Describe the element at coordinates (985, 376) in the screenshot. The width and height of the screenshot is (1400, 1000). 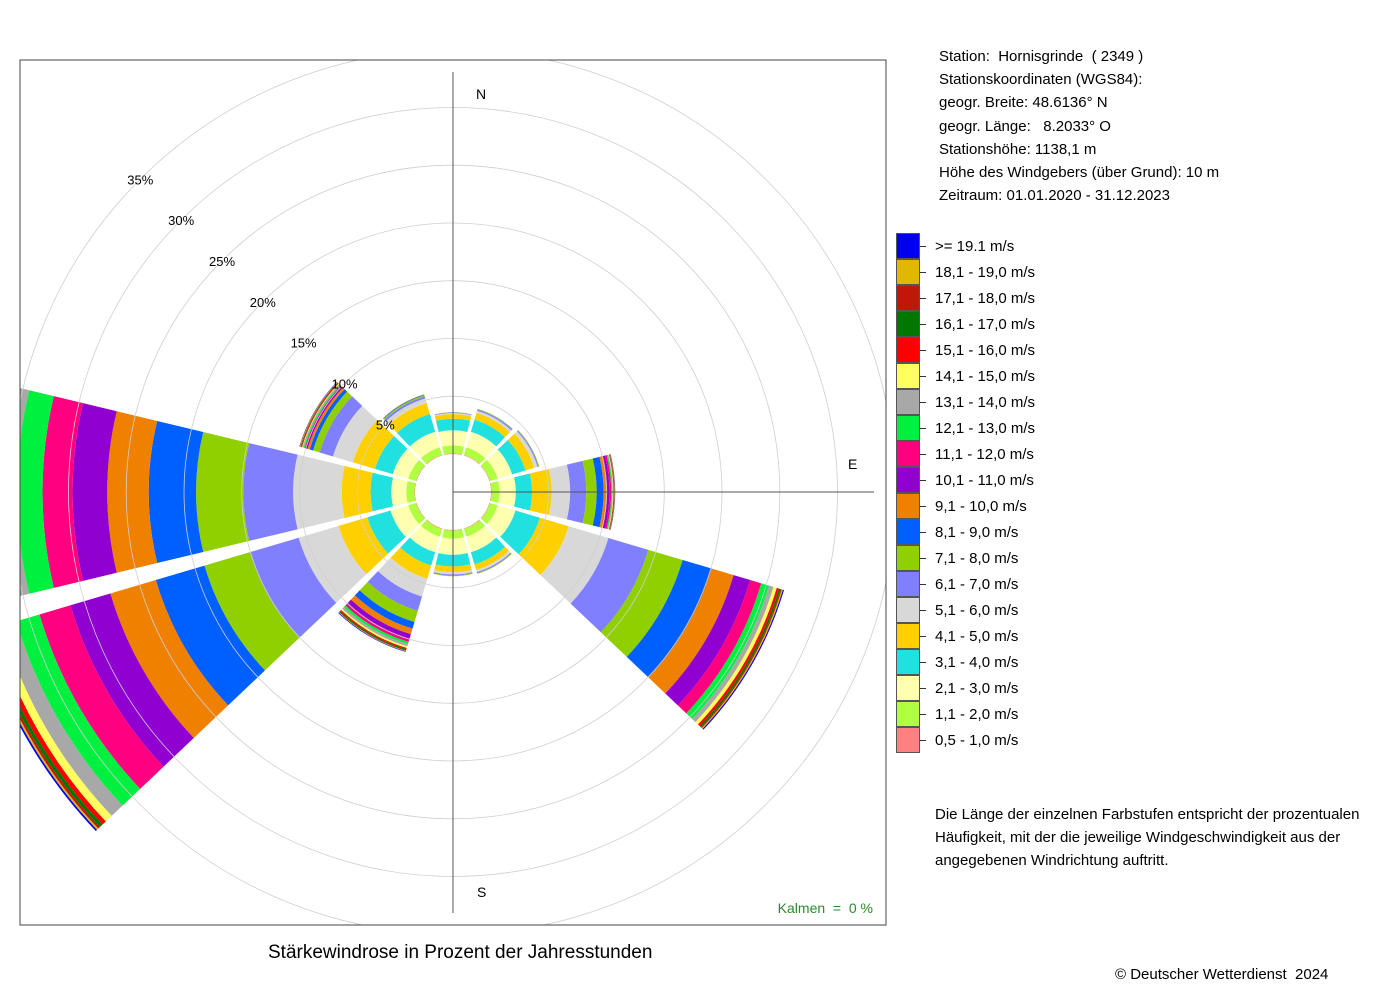
I see `legend-label: 14,1 - 15,0 m/s` at that location.